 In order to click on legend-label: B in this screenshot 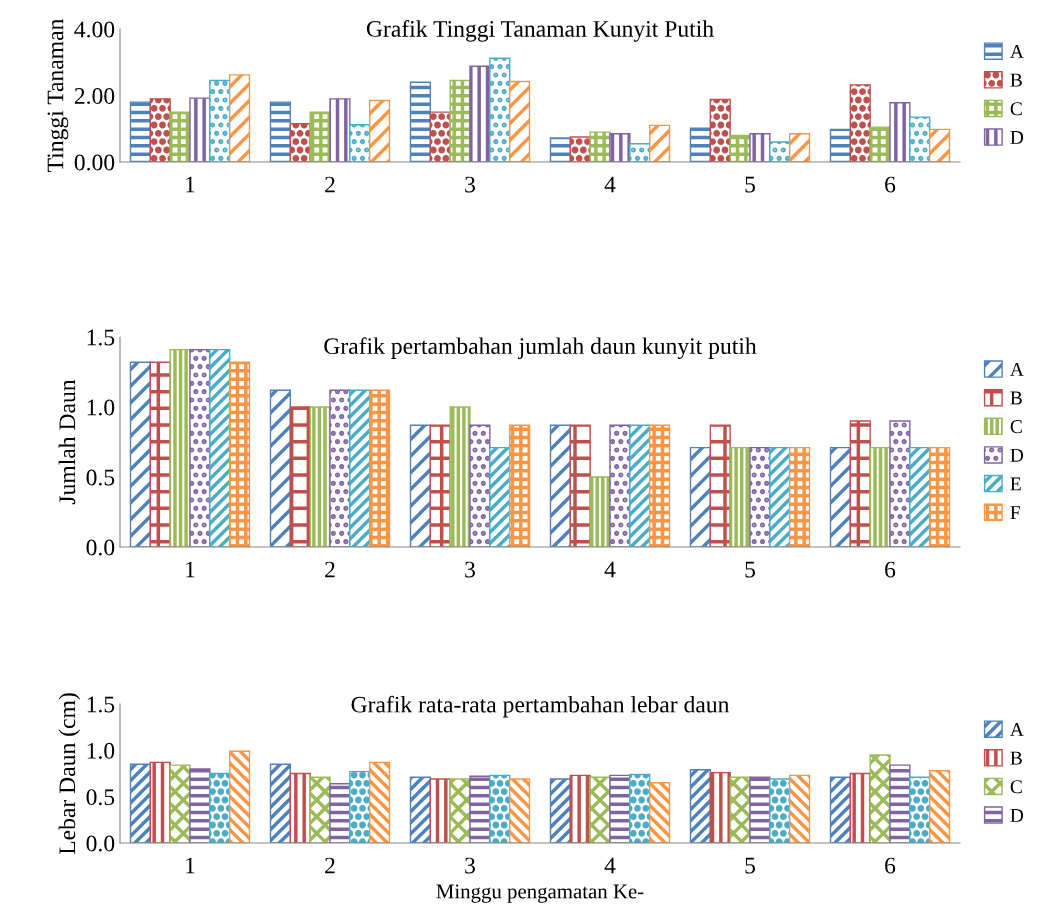, I will do `click(1016, 398)`.